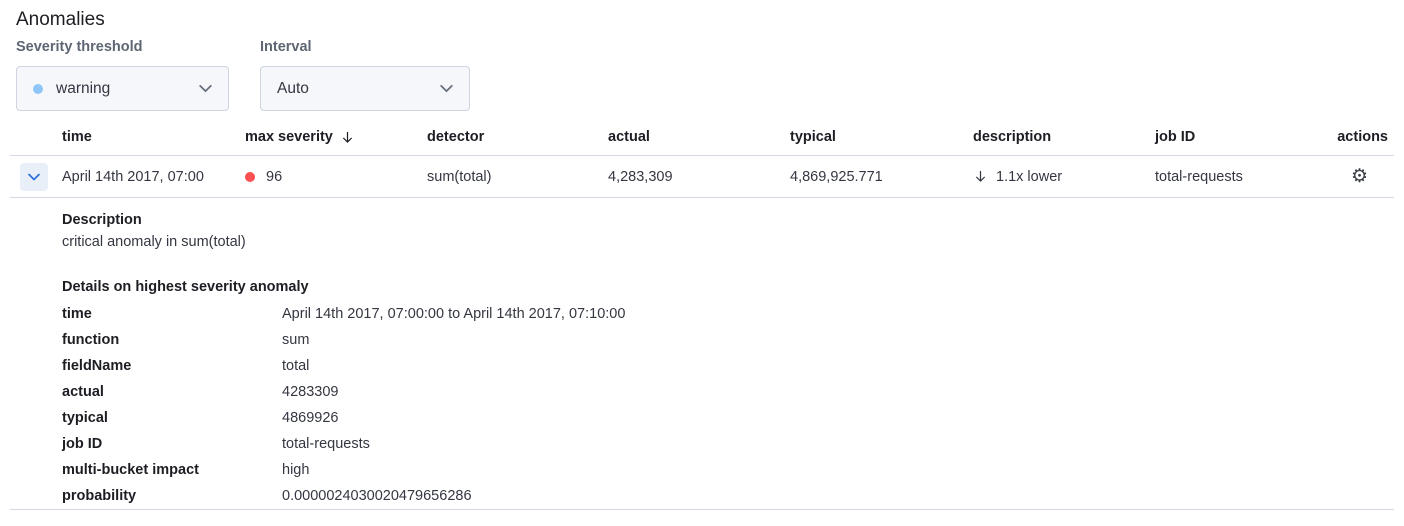 The width and height of the screenshot is (1404, 526). What do you see at coordinates (60, 19) in the screenshot?
I see `page-title: Anomalies` at bounding box center [60, 19].